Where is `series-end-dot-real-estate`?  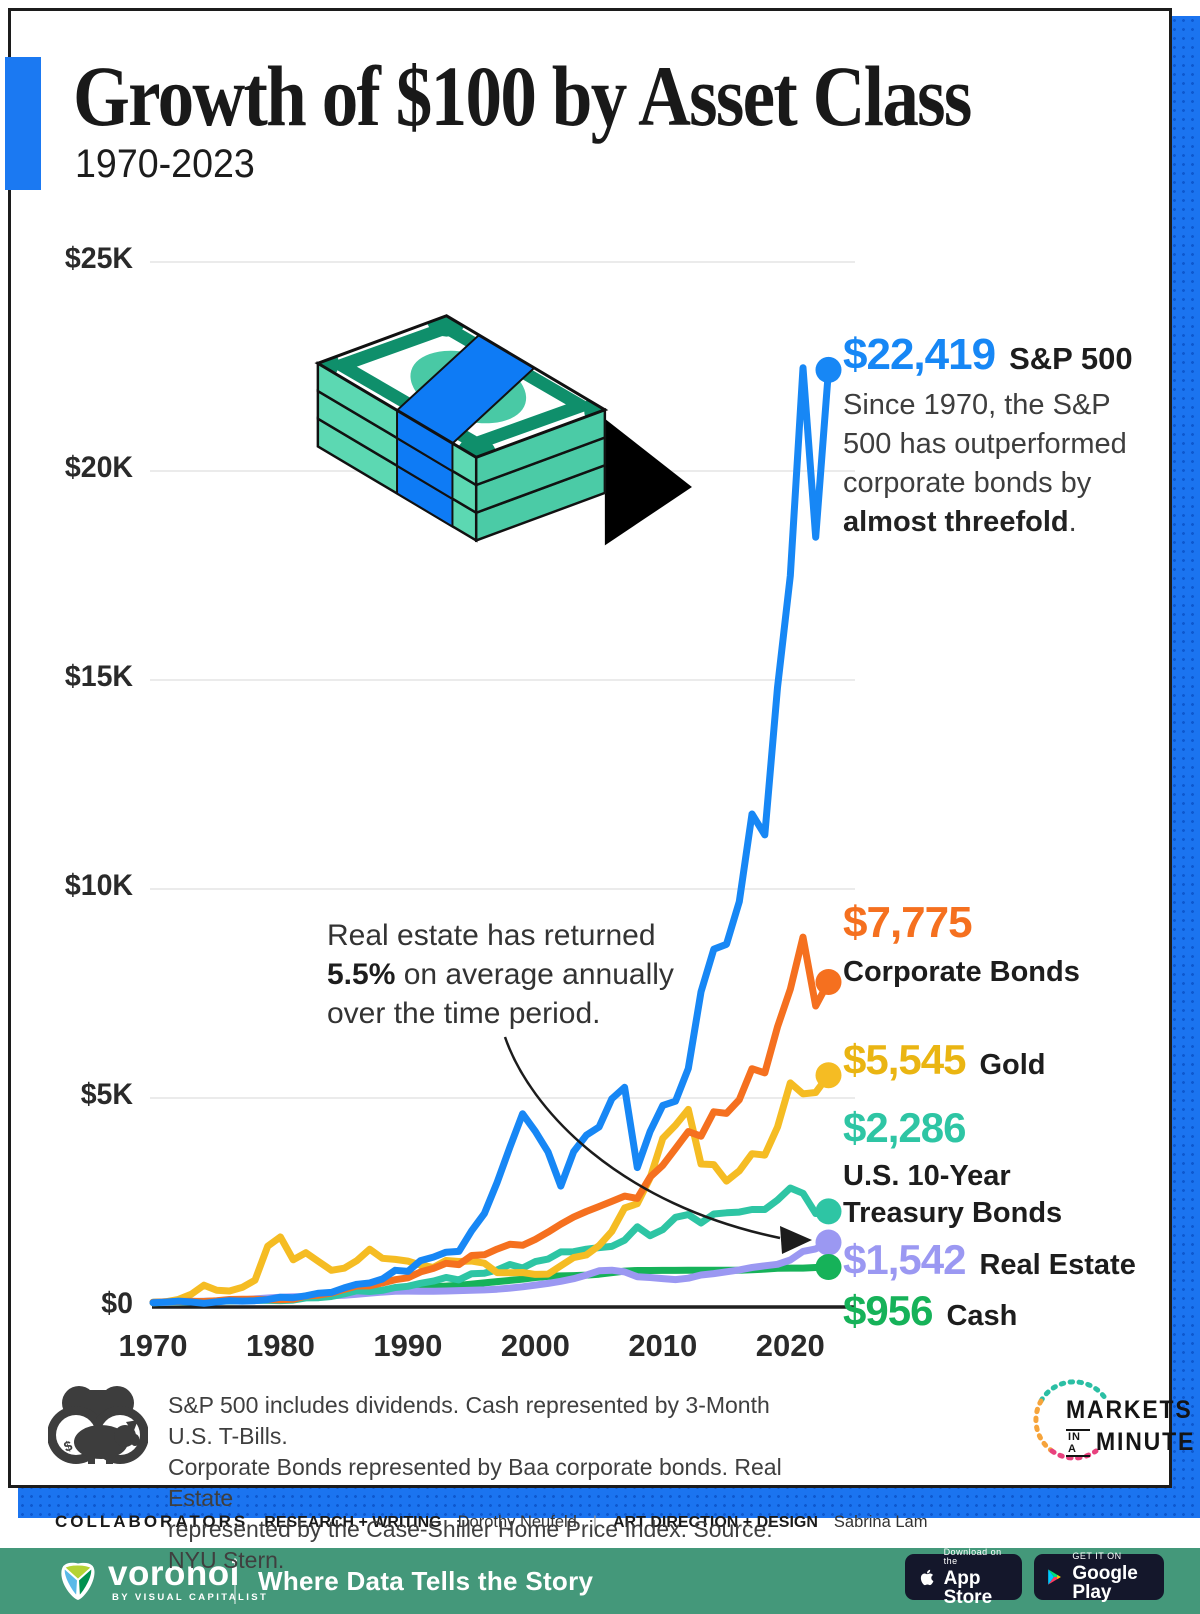
series-end-dot-real-estate is located at coordinates (828, 1242).